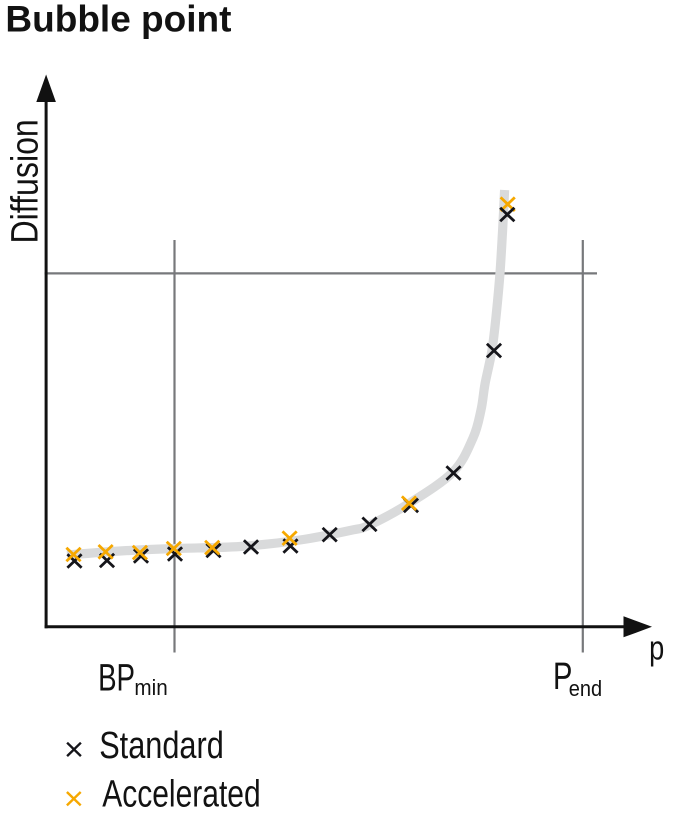 This screenshot has width=680, height=817. Describe the element at coordinates (585, 689) in the screenshot. I see `svg-text: end` at that location.